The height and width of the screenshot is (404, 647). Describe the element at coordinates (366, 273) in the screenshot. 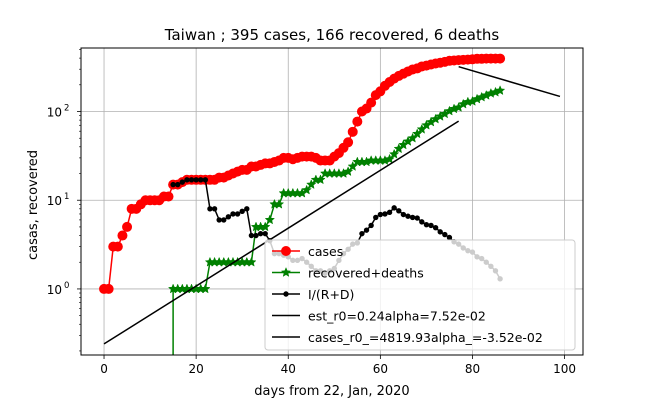

I see `legend-label-1: recovered+deaths` at that location.